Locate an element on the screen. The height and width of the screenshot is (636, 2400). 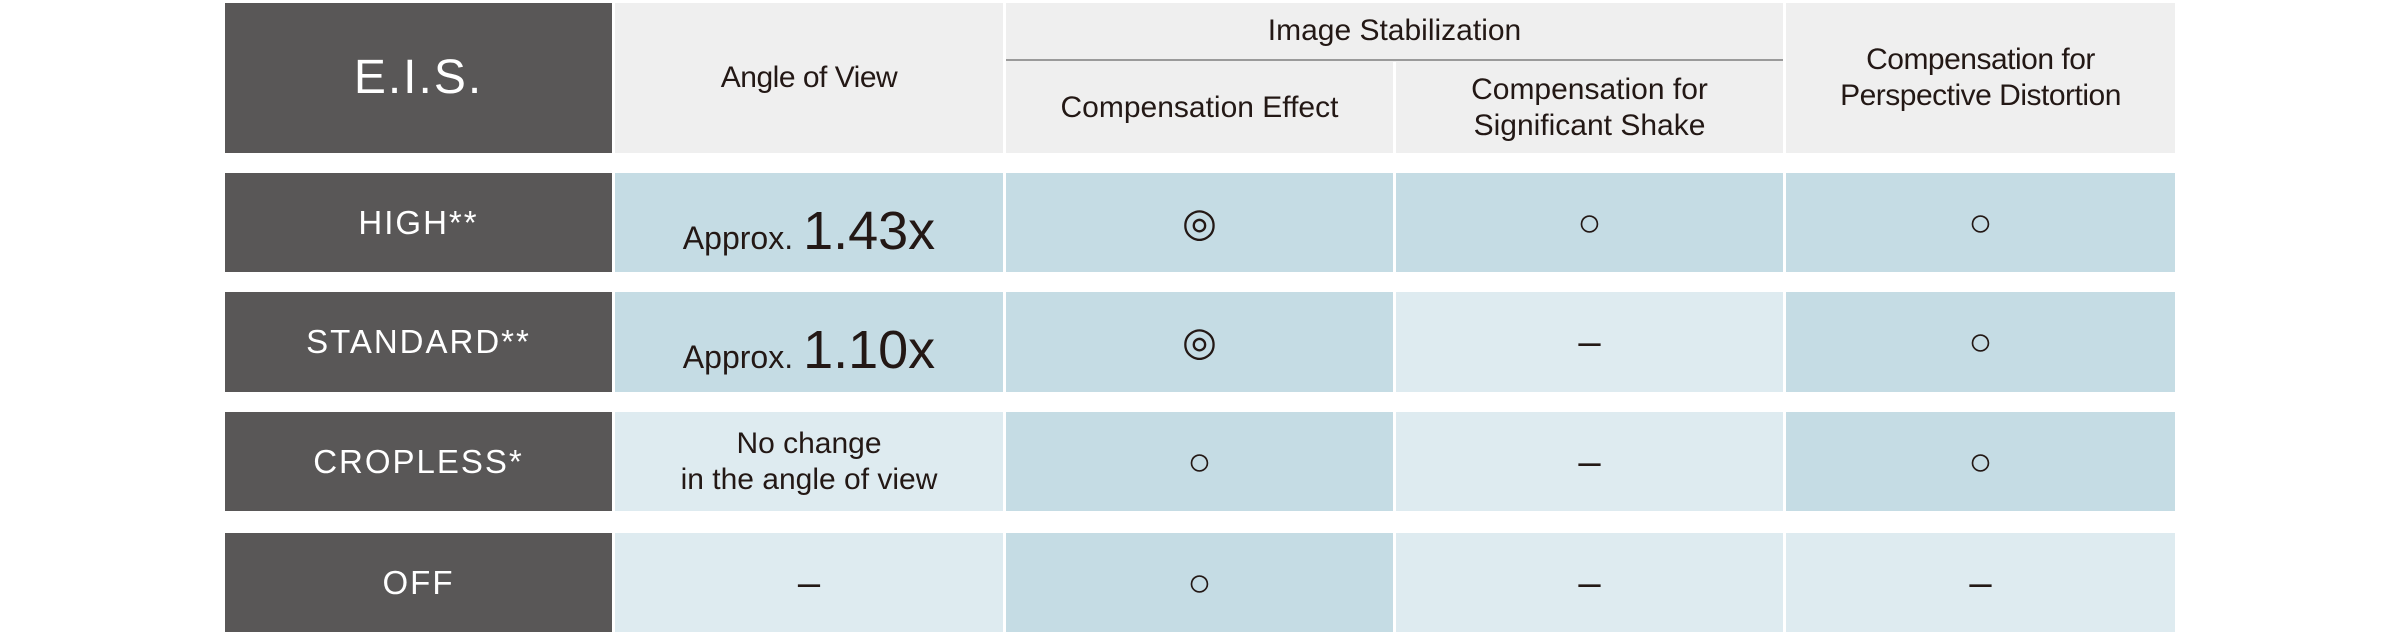
mode: OFF is located at coordinates (418, 582).